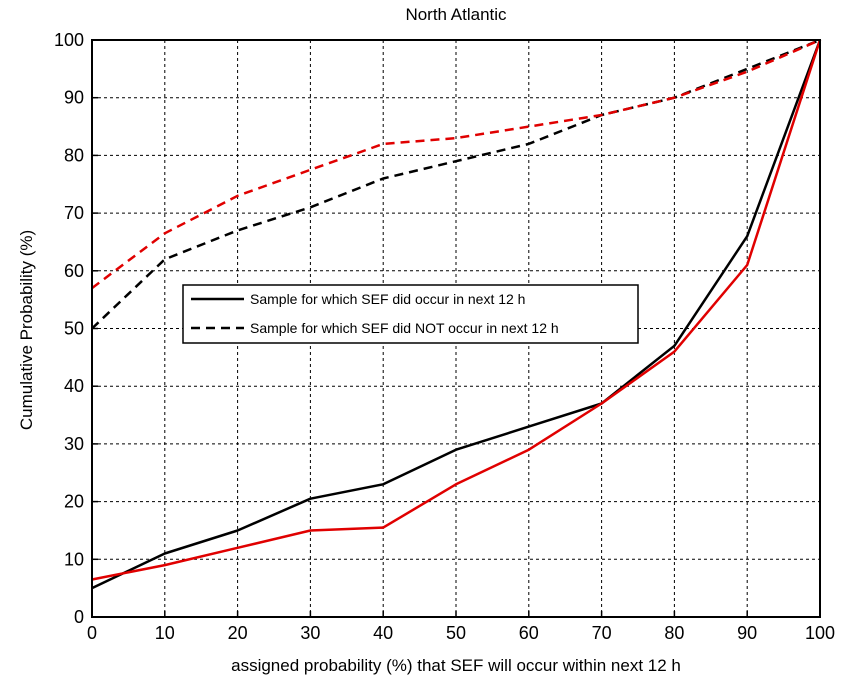  I want to click on y-tick-label: 20, so click(74, 502).